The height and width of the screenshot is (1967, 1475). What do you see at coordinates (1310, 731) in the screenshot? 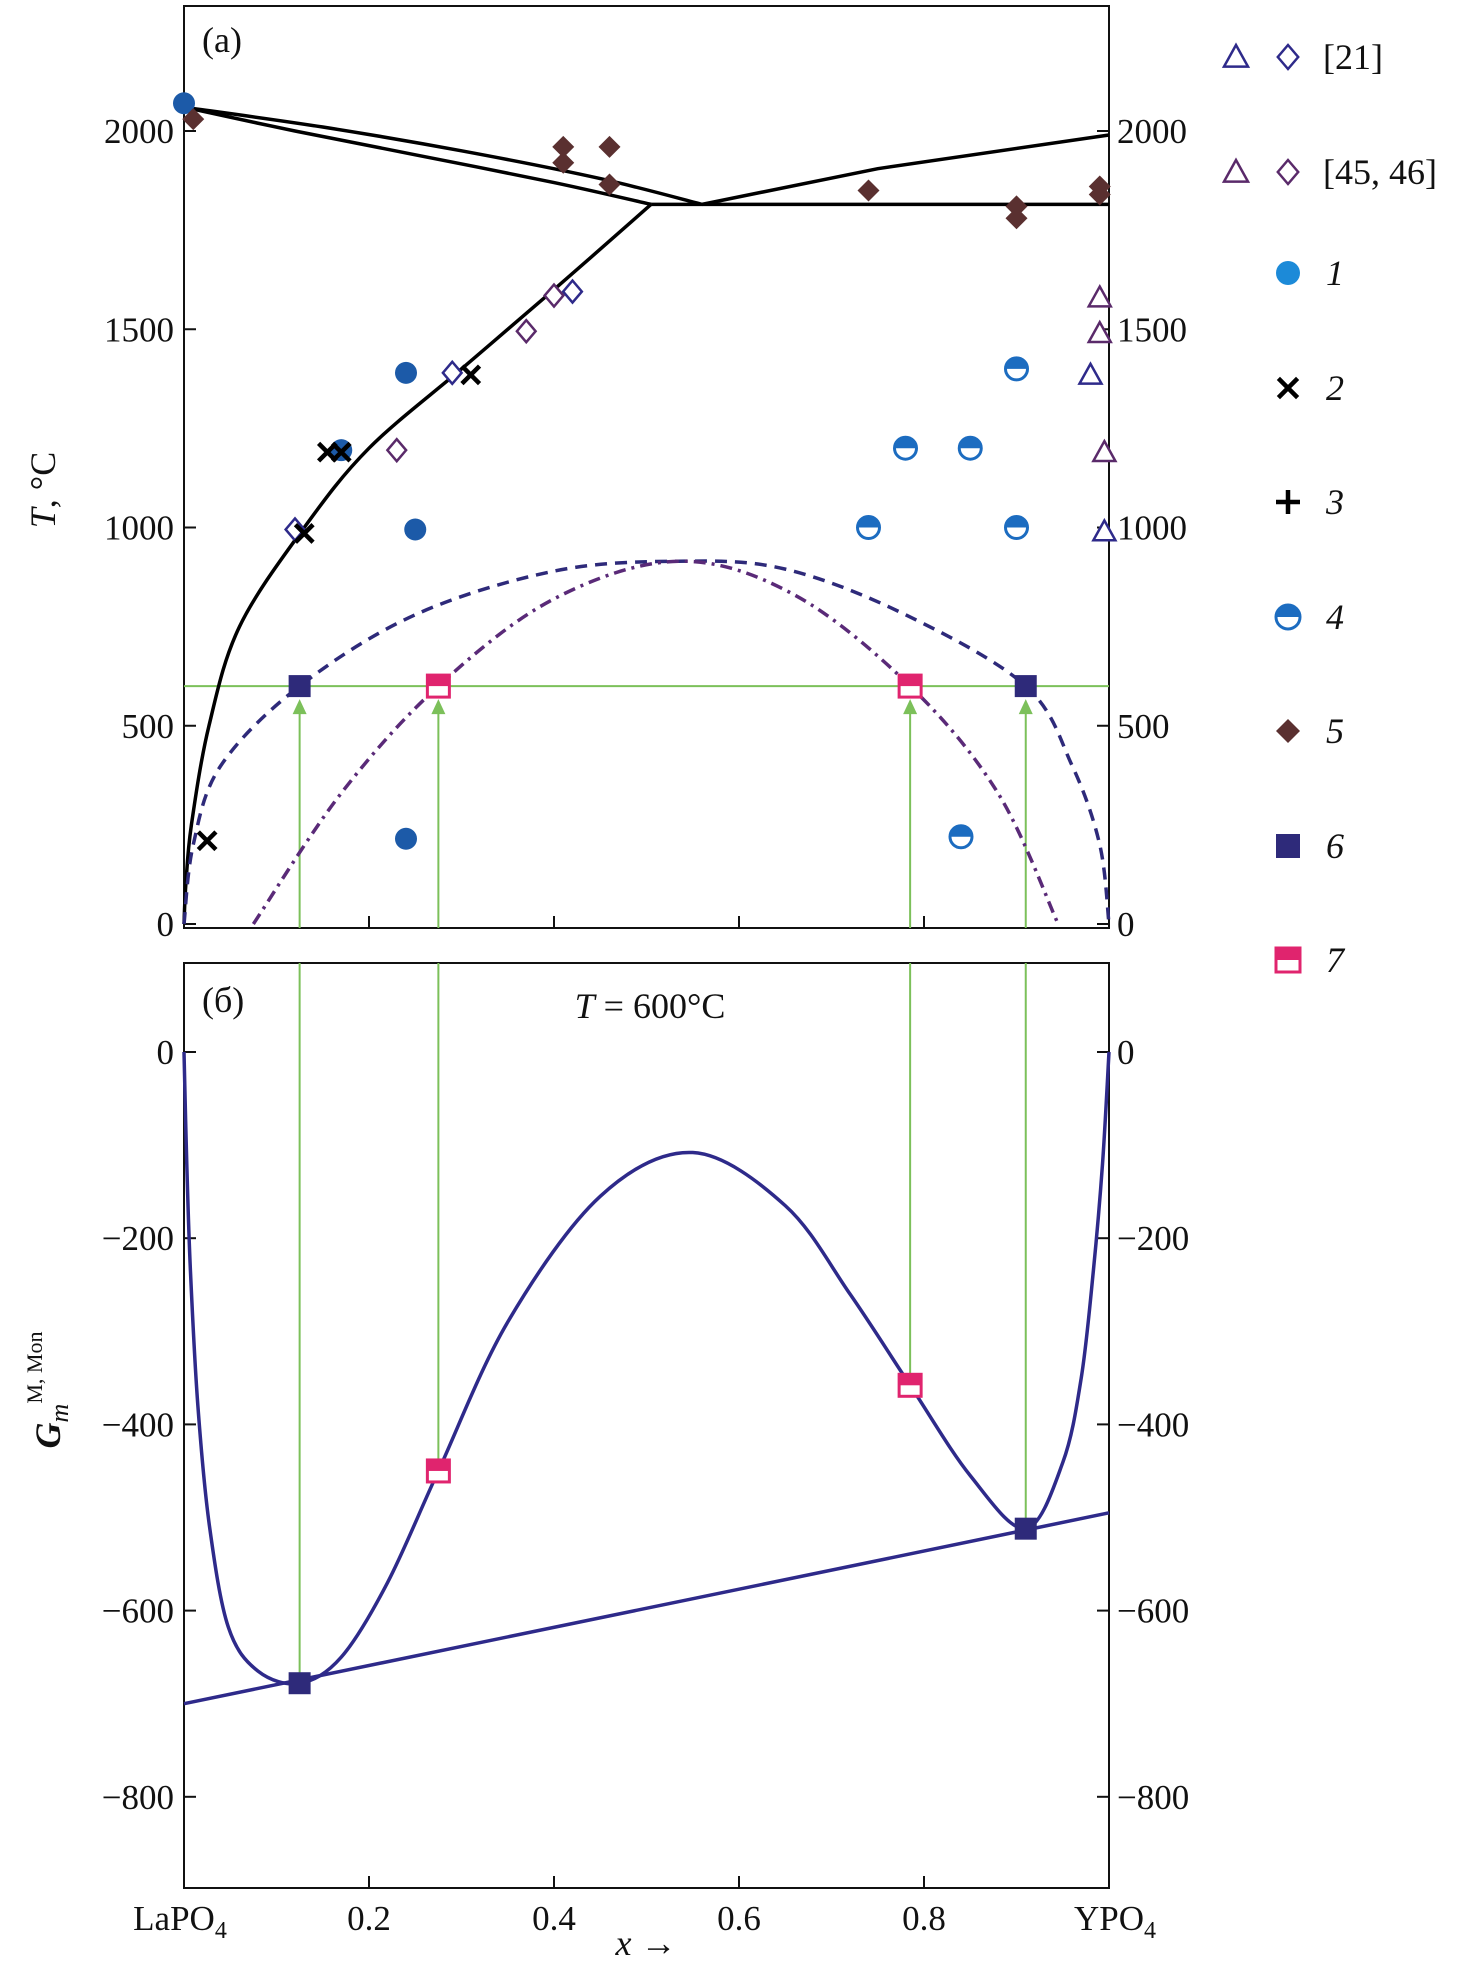
I see `legend-item: 5` at bounding box center [1310, 731].